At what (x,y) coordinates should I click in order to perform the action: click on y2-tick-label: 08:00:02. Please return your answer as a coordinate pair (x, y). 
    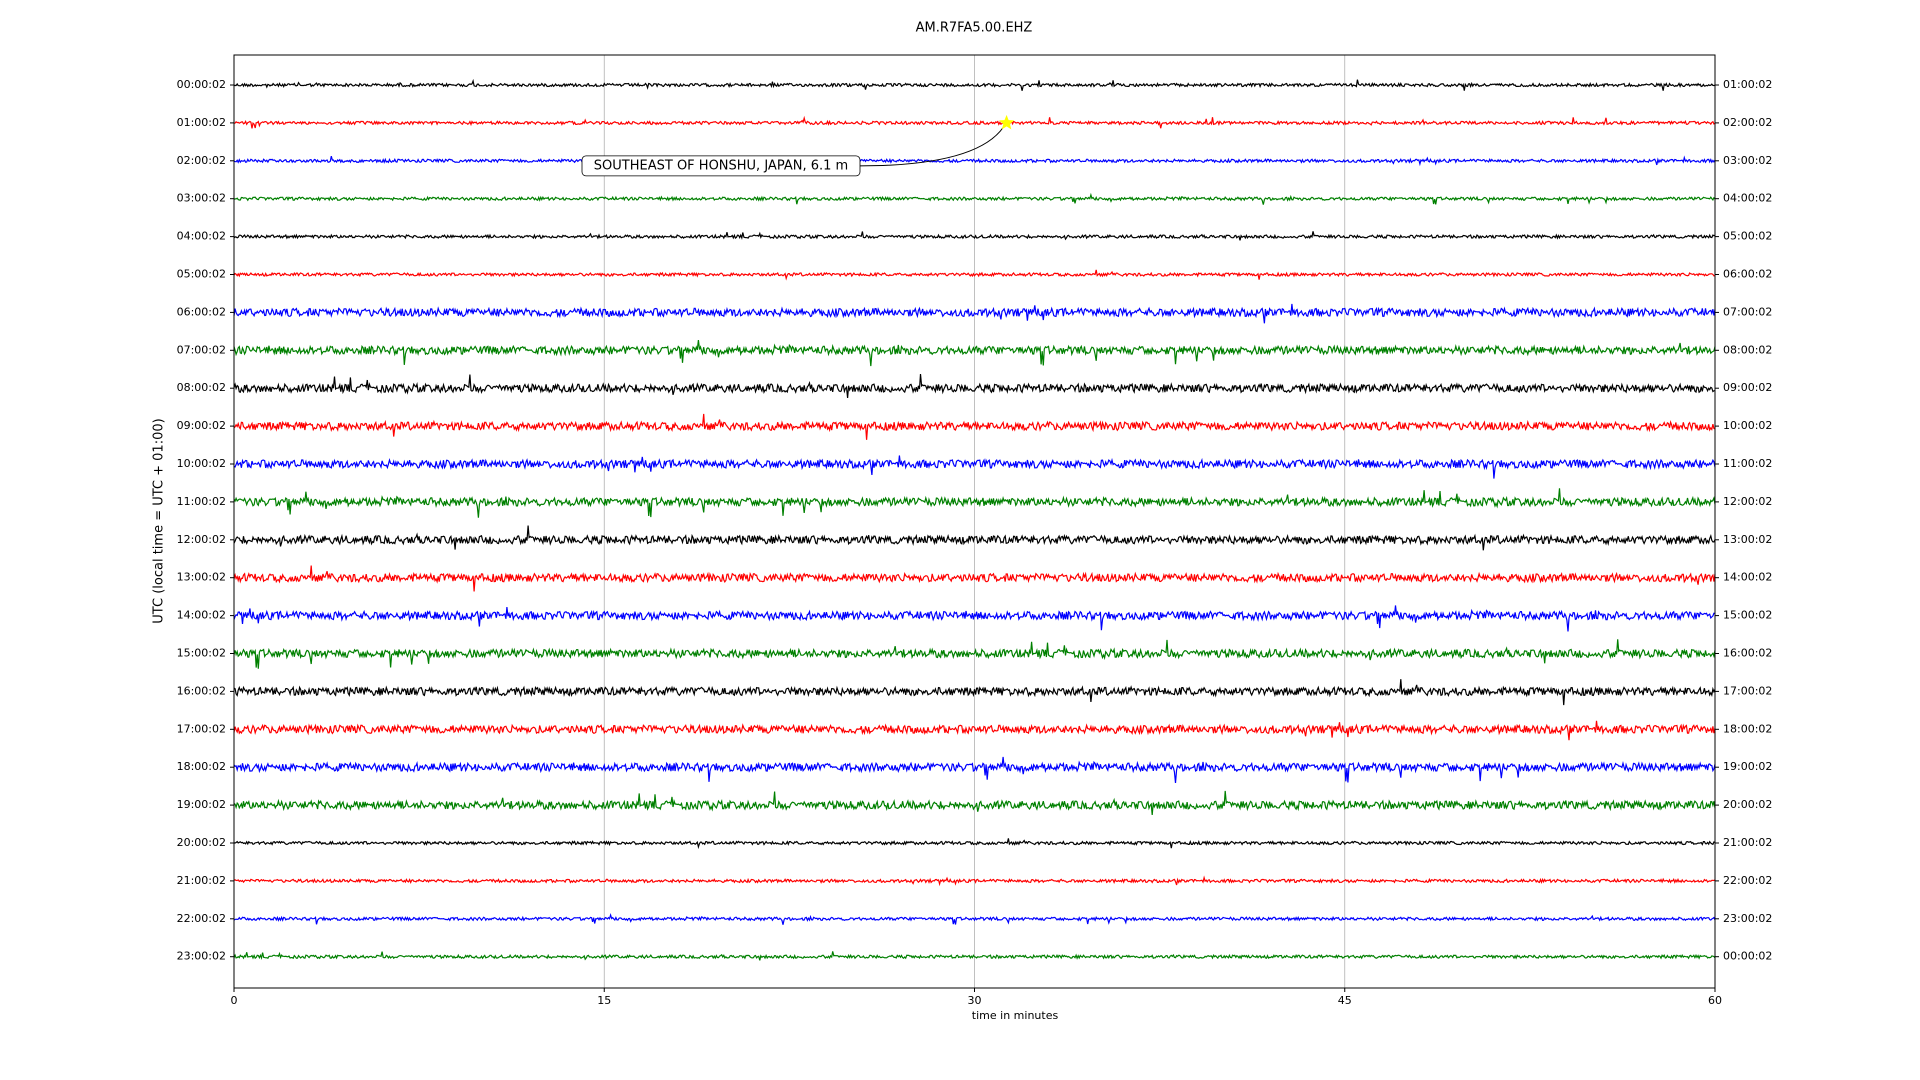
    Looking at the image, I should click on (1747, 349).